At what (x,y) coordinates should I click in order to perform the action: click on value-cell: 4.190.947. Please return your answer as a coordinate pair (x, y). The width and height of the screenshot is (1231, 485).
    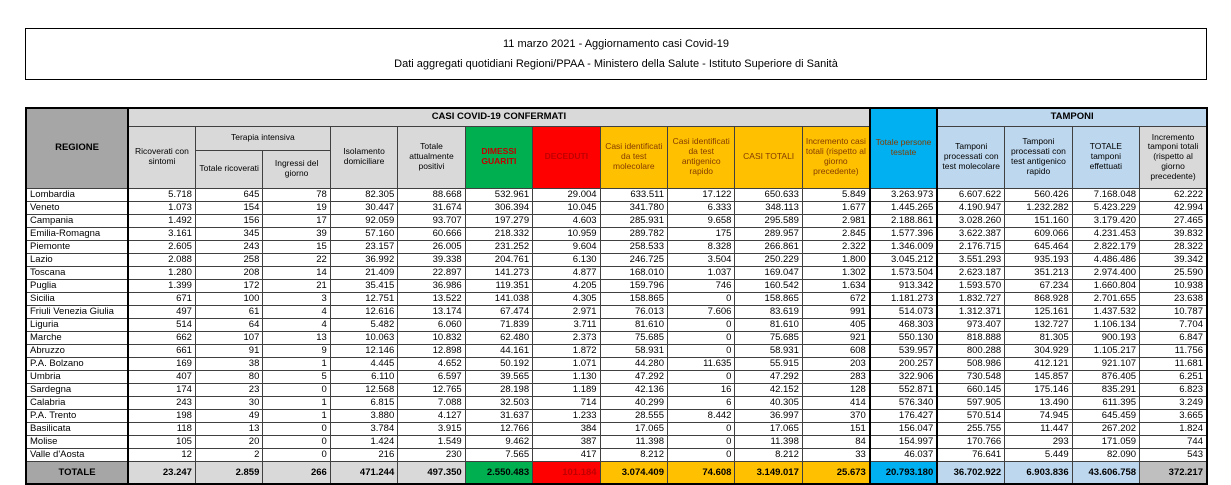
    Looking at the image, I should click on (971, 207).